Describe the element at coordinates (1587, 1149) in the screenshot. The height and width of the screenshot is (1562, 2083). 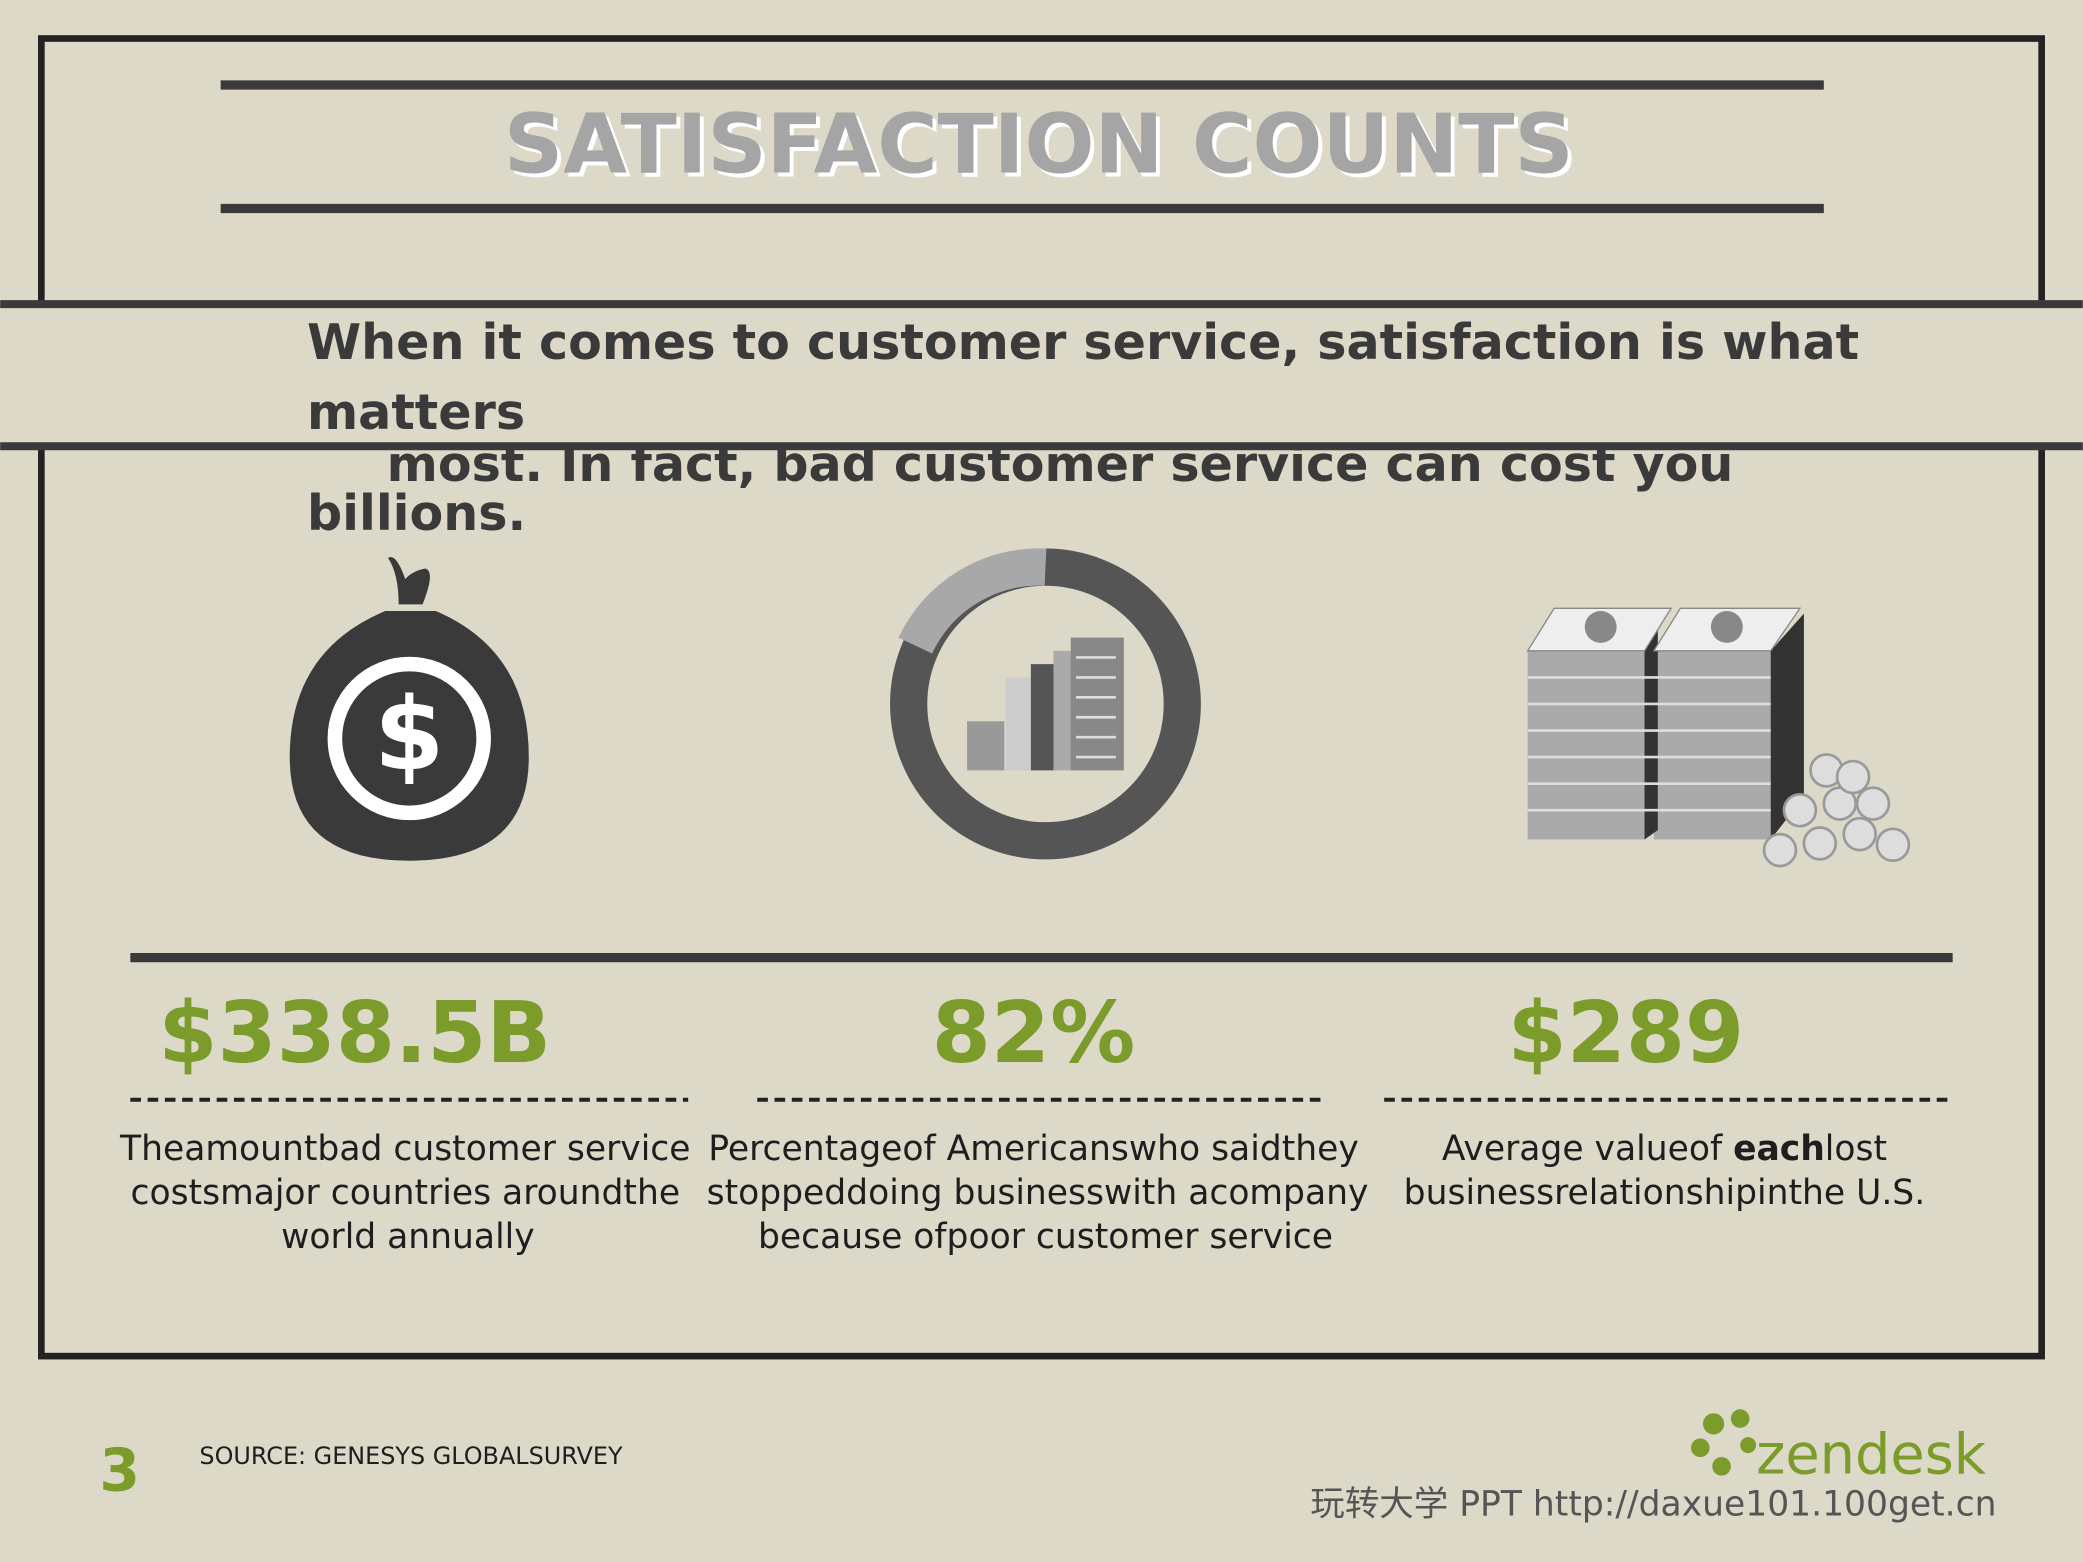
I see `text-part: Average valueof` at that location.